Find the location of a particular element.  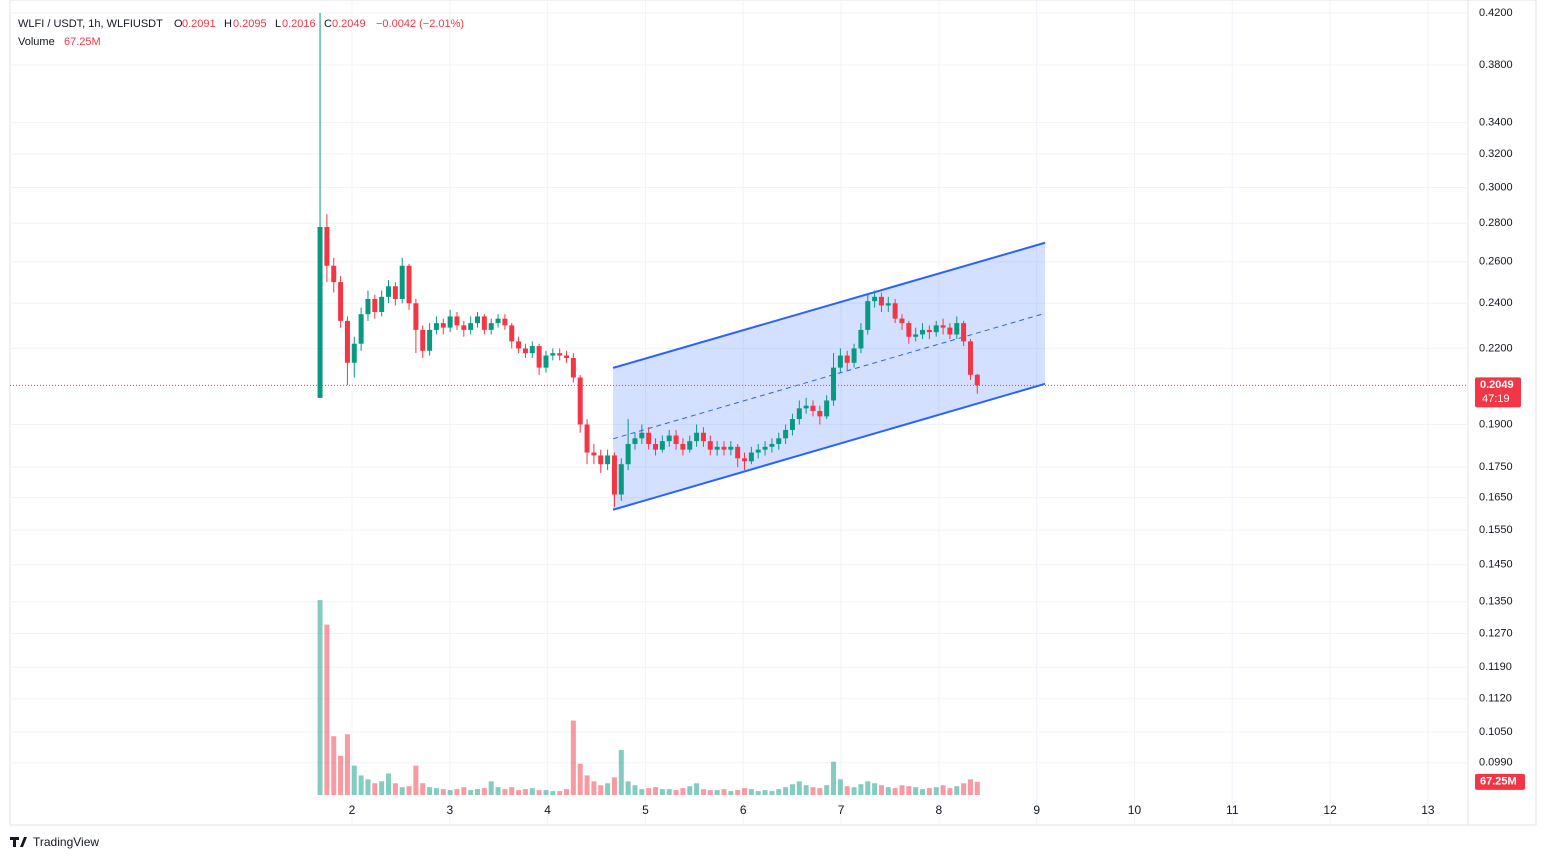

y-tick-label: 0.3800 is located at coordinates (1496, 65).